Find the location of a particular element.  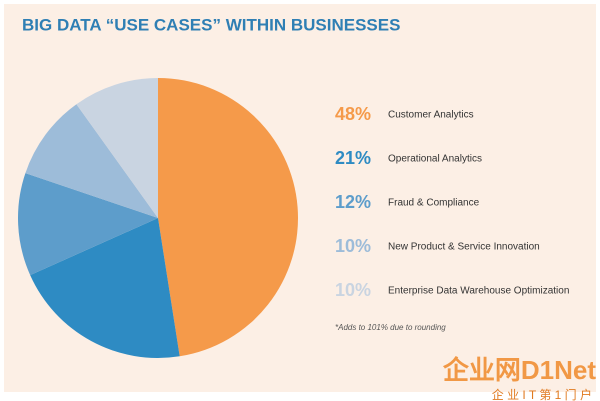

legend-label: Operational Analytics is located at coordinates (435, 159).